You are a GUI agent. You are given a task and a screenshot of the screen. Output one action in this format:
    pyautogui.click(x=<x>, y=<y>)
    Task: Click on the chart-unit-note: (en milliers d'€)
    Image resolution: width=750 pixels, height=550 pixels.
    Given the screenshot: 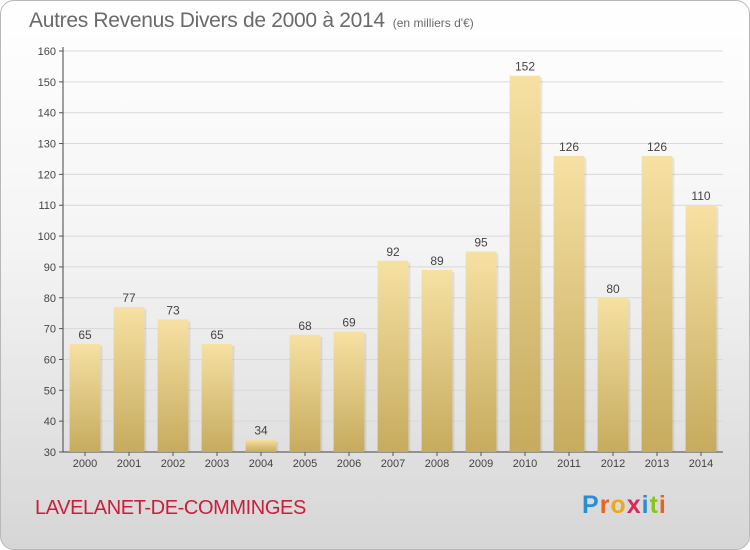 What is the action you would take?
    pyautogui.click(x=433, y=23)
    